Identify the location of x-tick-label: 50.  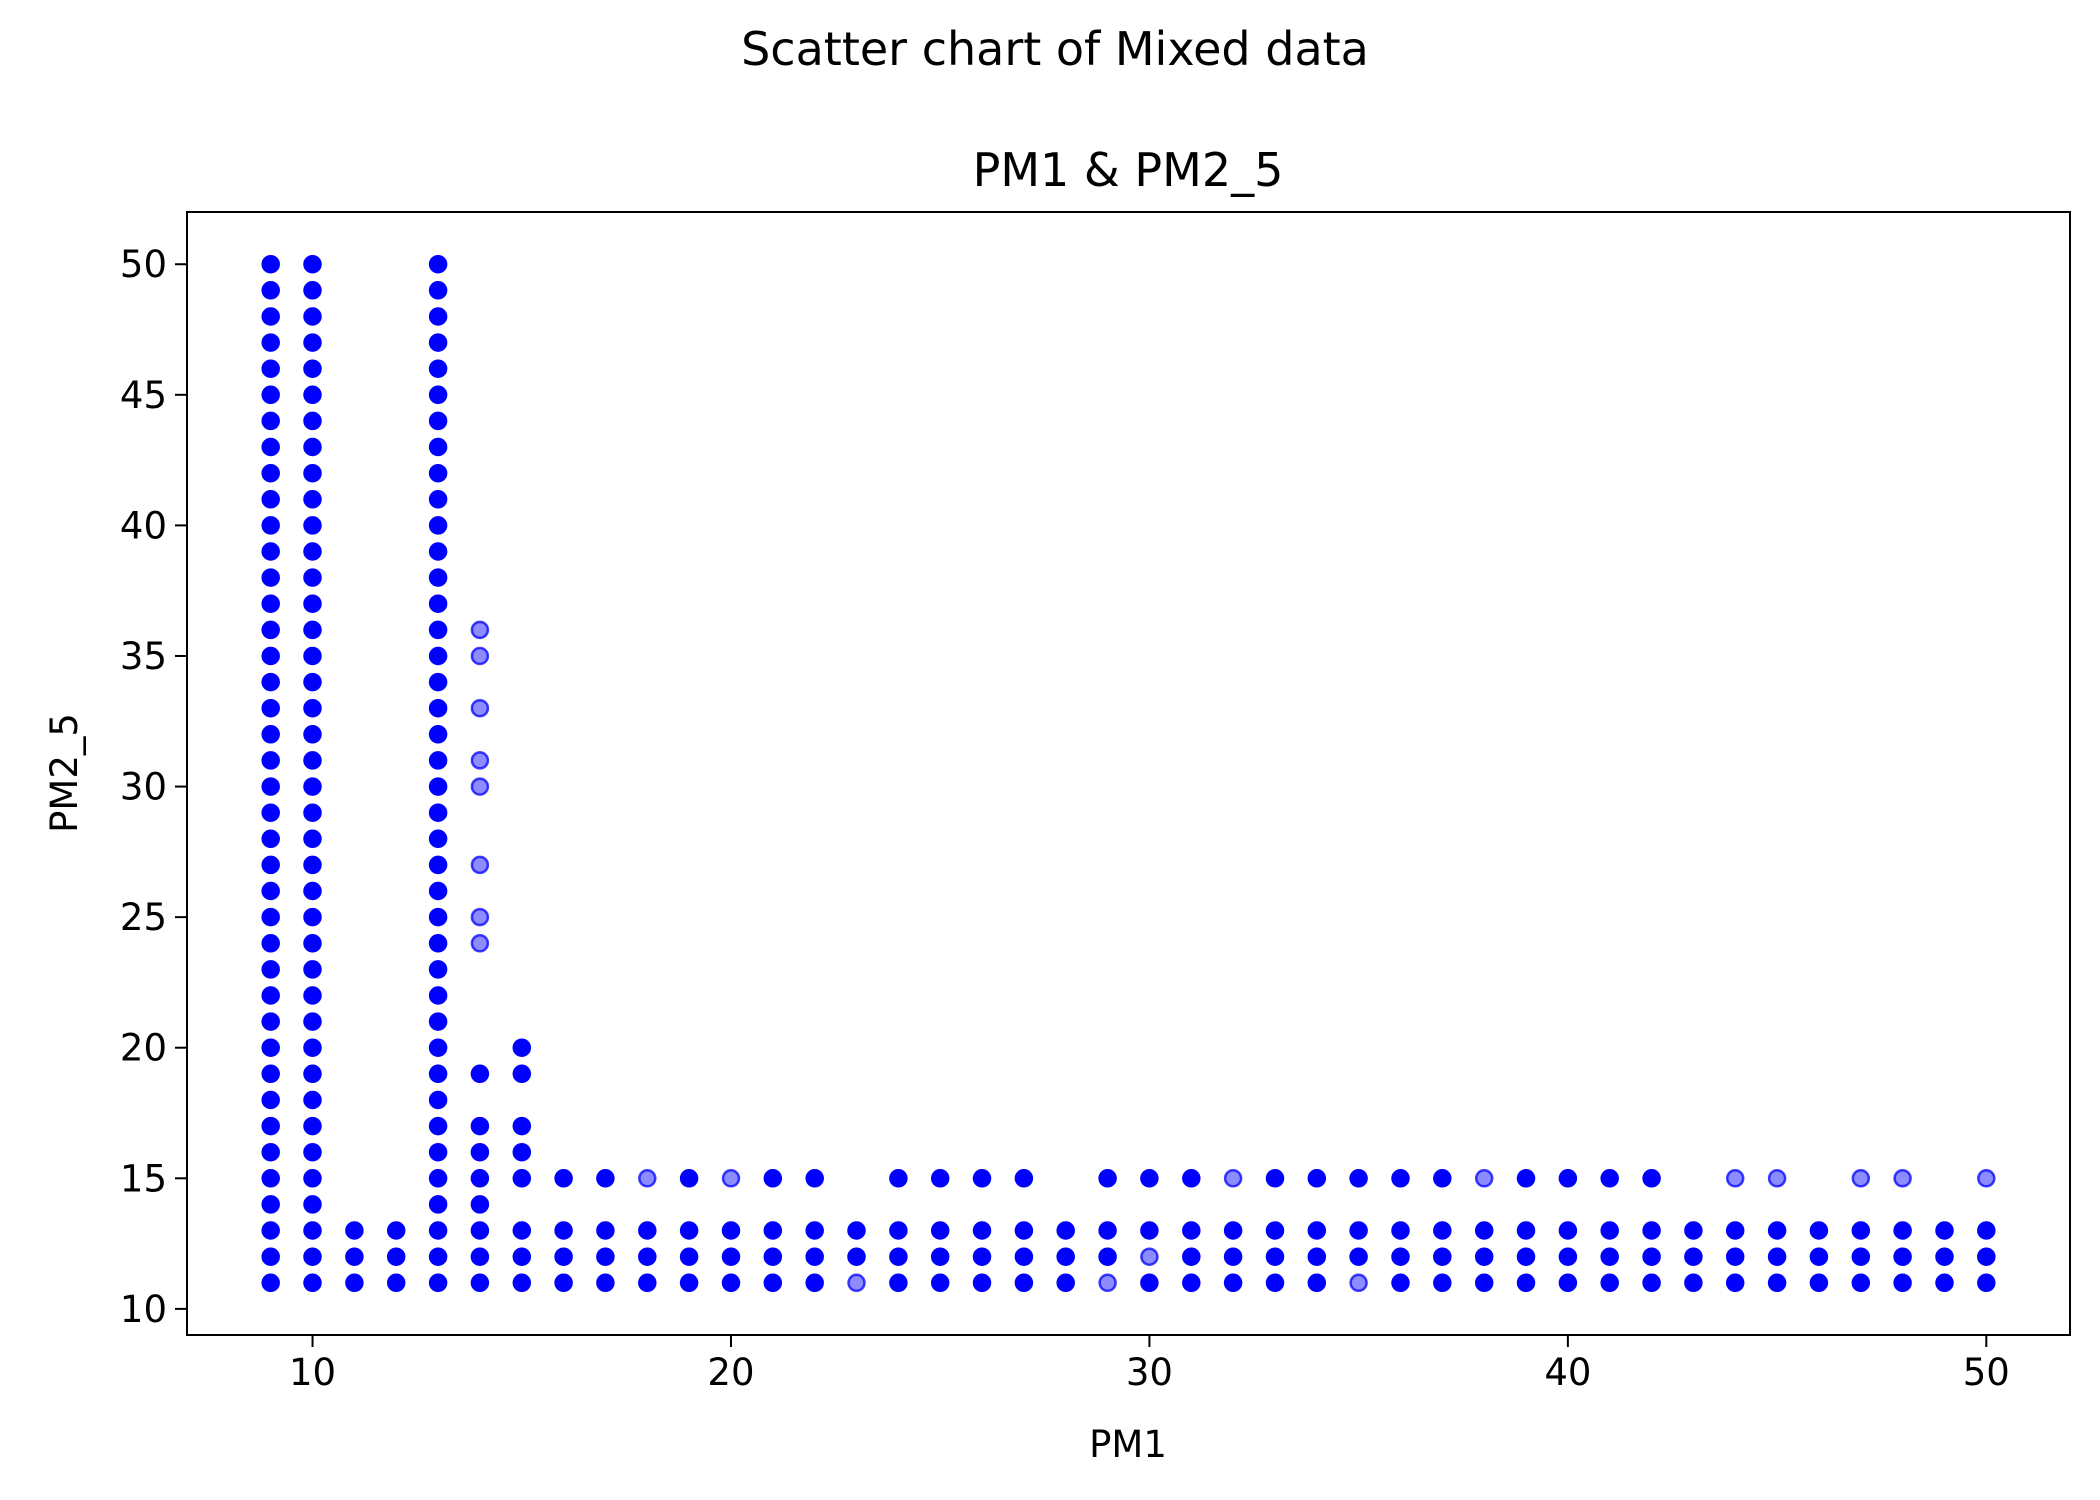
(1986, 1372).